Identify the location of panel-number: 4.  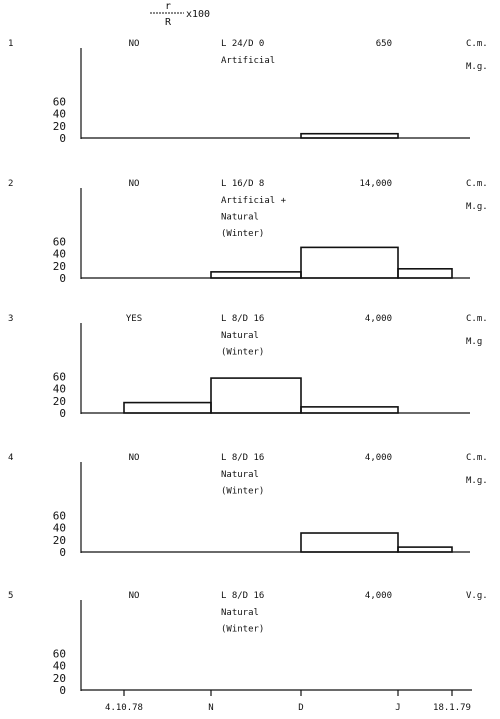
(10, 458).